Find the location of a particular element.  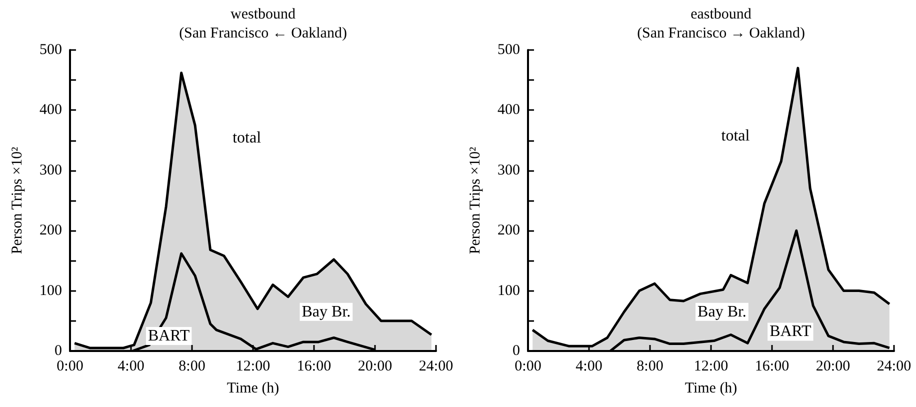

chart-subtitle: (San Francisco ← Oakland) is located at coordinates (263, 34).